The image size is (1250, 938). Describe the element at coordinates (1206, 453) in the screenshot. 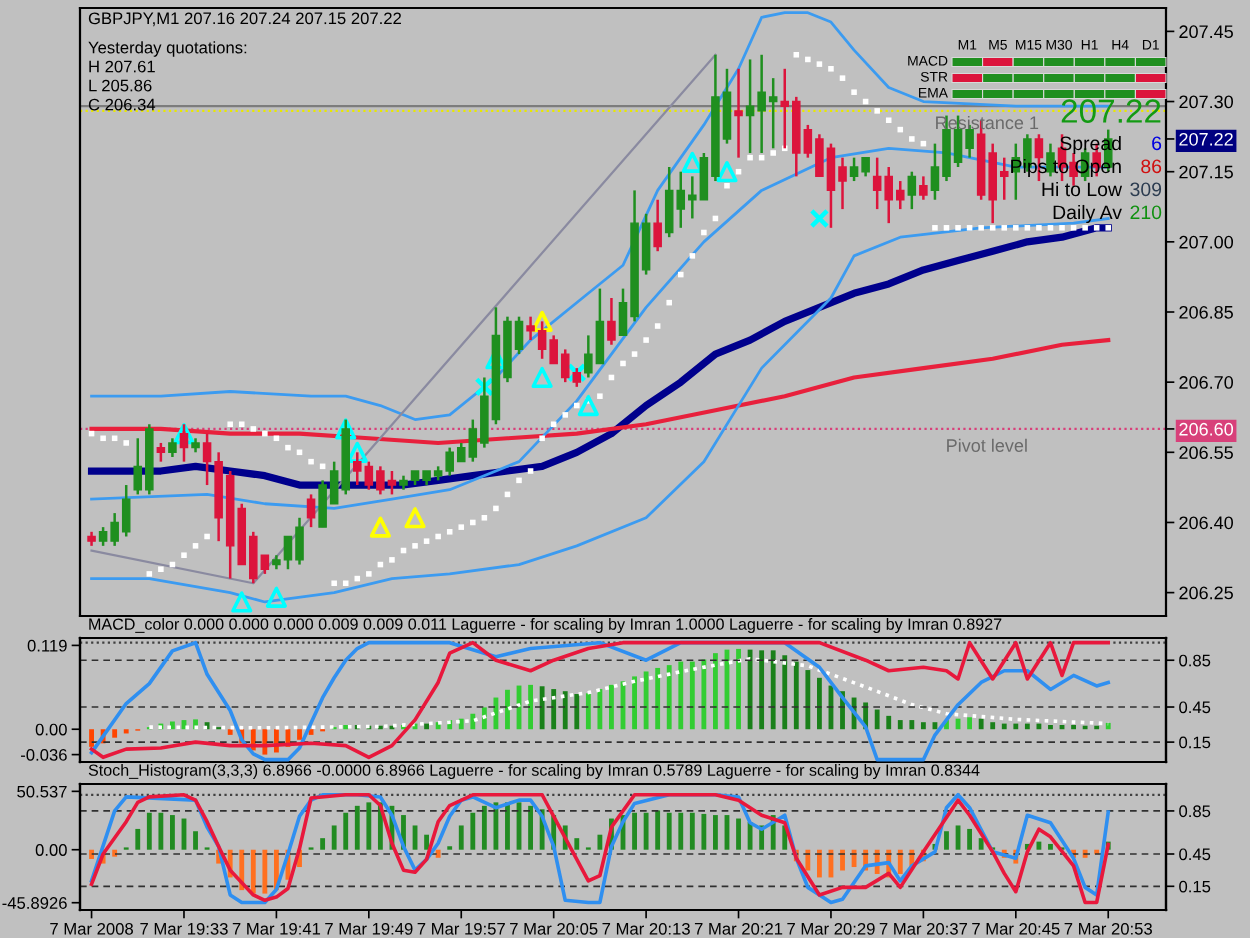

I see `y-tick-label: 206.55` at that location.